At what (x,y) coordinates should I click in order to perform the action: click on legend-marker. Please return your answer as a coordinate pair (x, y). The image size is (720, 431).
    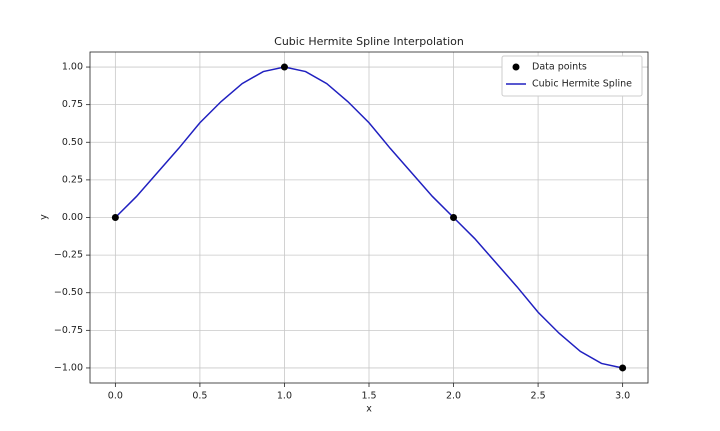
    Looking at the image, I should click on (516, 67).